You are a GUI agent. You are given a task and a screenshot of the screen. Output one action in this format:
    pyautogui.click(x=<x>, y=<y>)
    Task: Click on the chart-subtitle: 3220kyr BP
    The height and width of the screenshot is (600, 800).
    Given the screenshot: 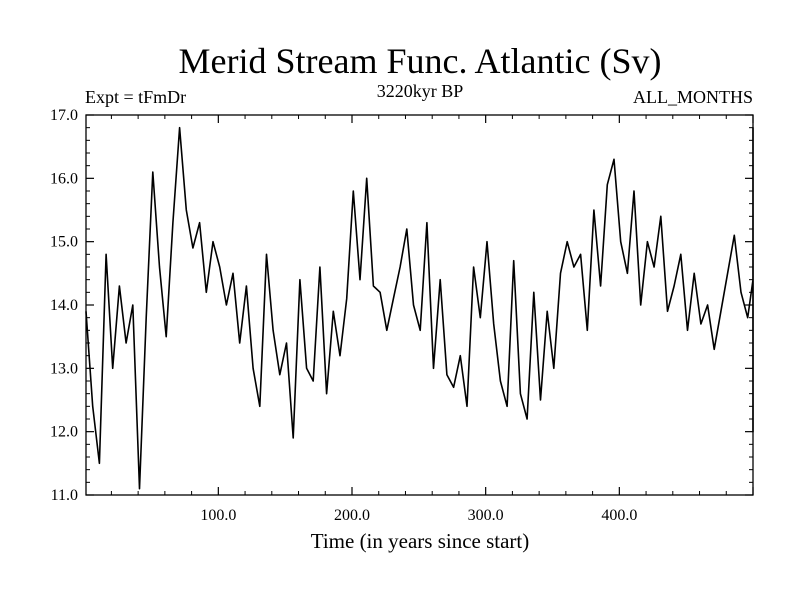 What is the action you would take?
    pyautogui.click(x=420, y=91)
    